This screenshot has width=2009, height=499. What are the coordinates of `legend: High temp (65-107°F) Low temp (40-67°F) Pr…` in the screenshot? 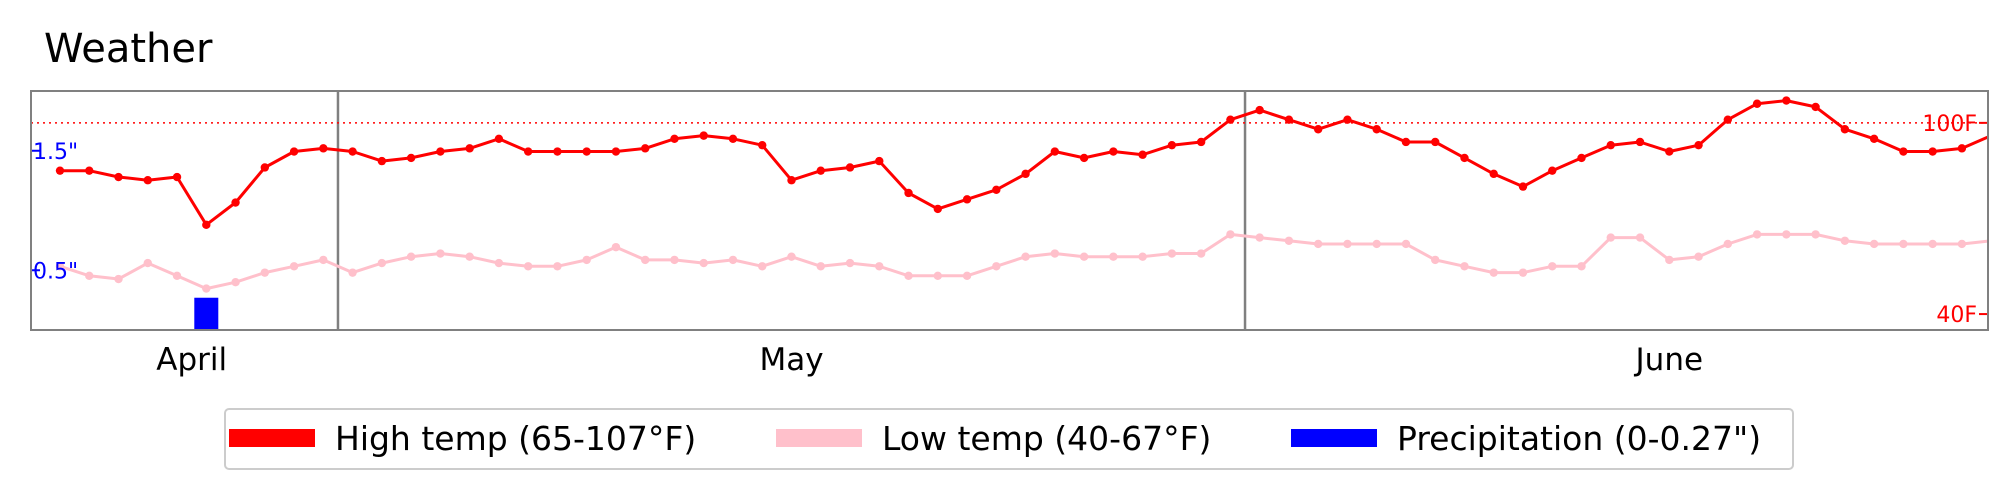 It's located at (1009, 439).